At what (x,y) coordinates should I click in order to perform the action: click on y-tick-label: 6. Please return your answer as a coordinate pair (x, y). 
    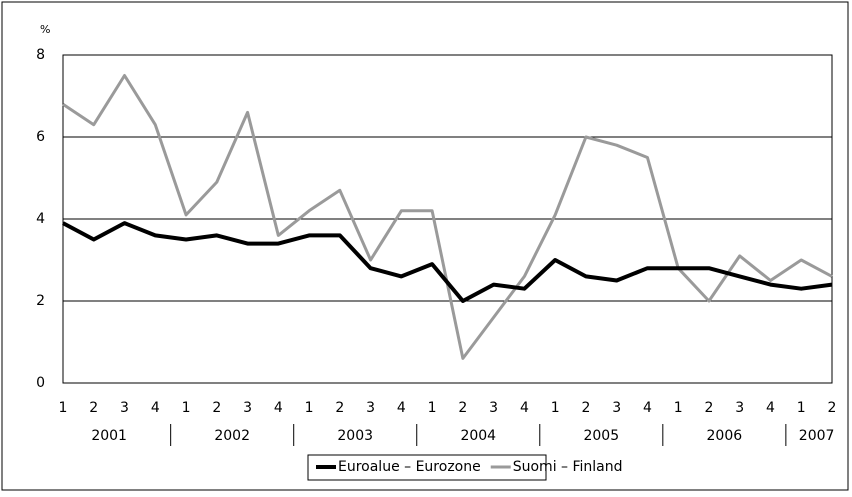
    Looking at the image, I should click on (40, 137).